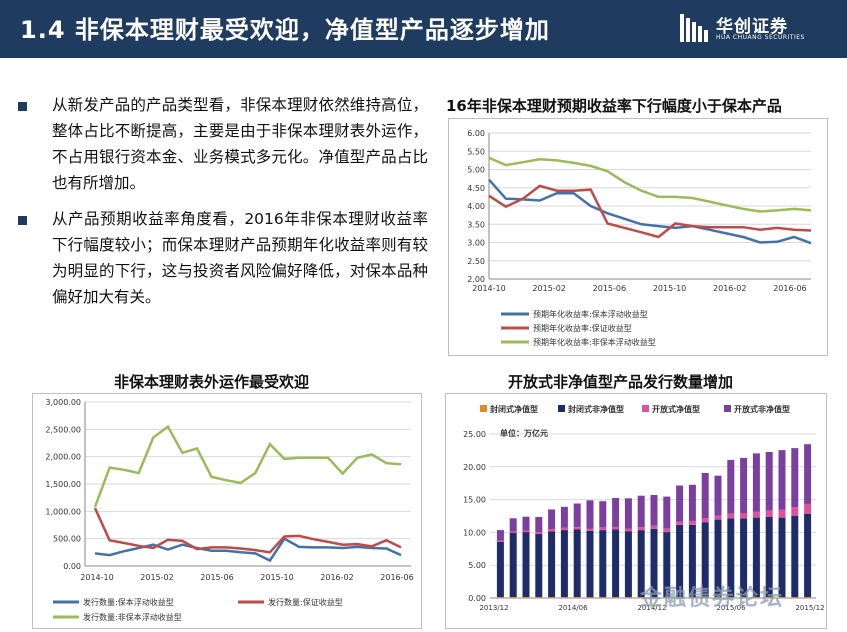  What do you see at coordinates (132, 617) in the screenshot?
I see `legend-label: 发行数量:非保本浮动收益型` at bounding box center [132, 617].